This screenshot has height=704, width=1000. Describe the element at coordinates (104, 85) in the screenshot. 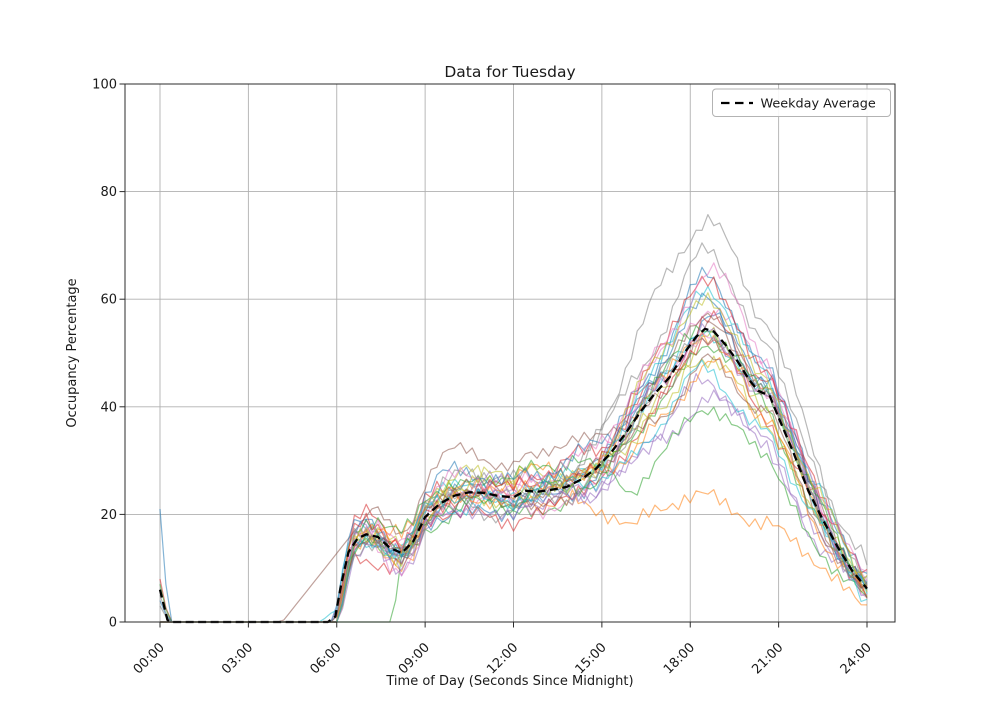

I see `y-tick-label: 100` at that location.